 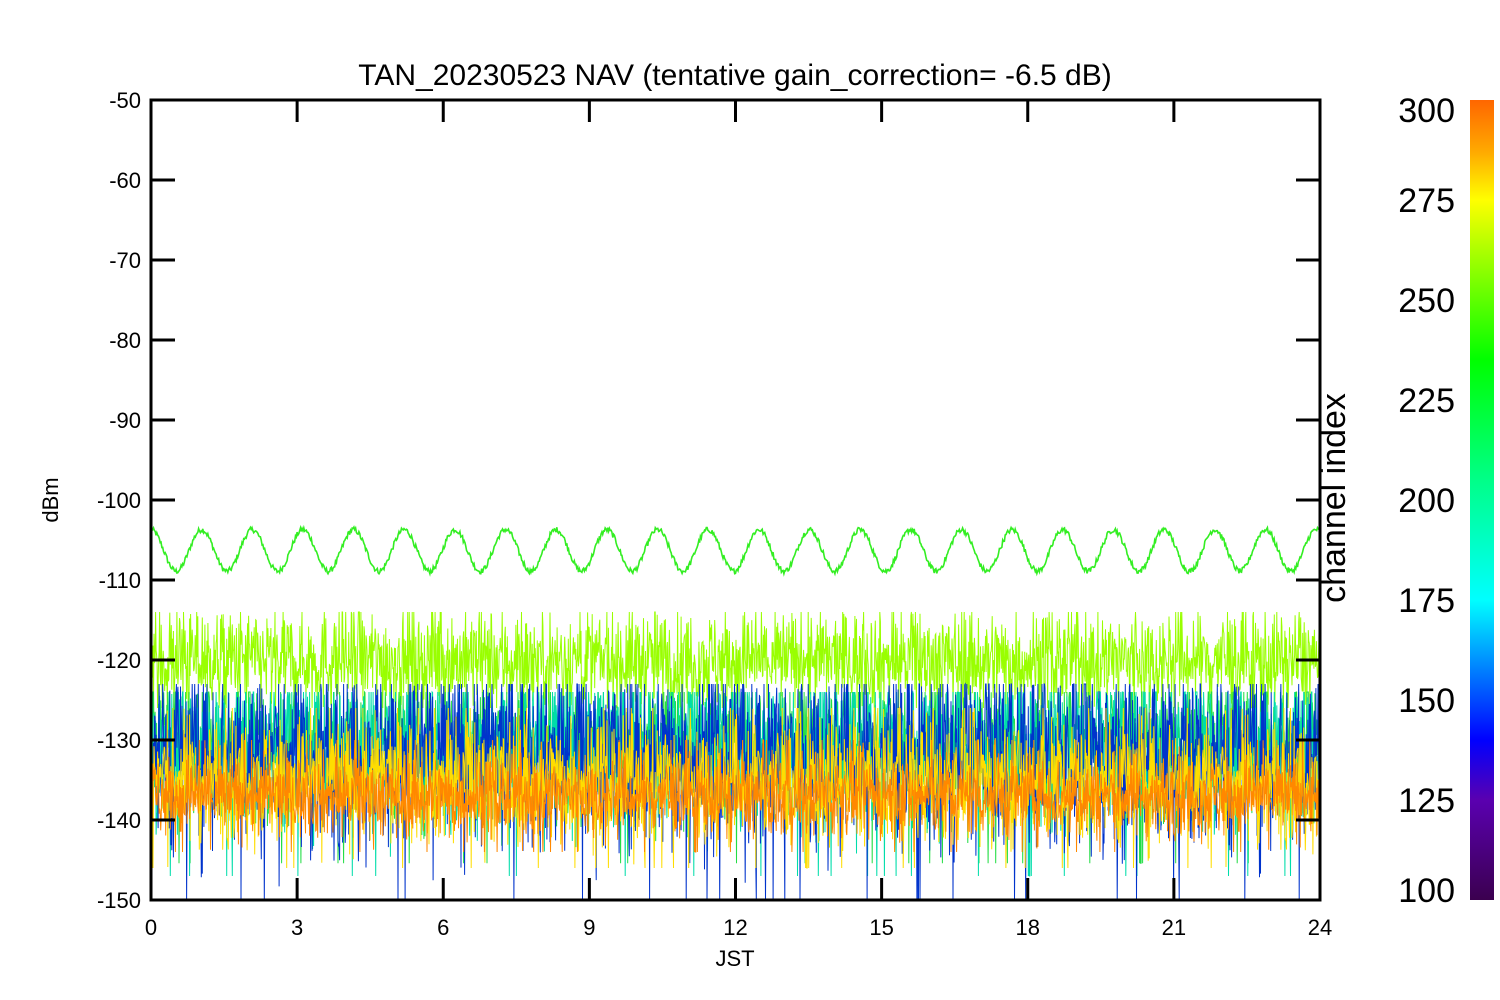 I want to click on colorbar-label: channel index, so click(x=1334, y=498).